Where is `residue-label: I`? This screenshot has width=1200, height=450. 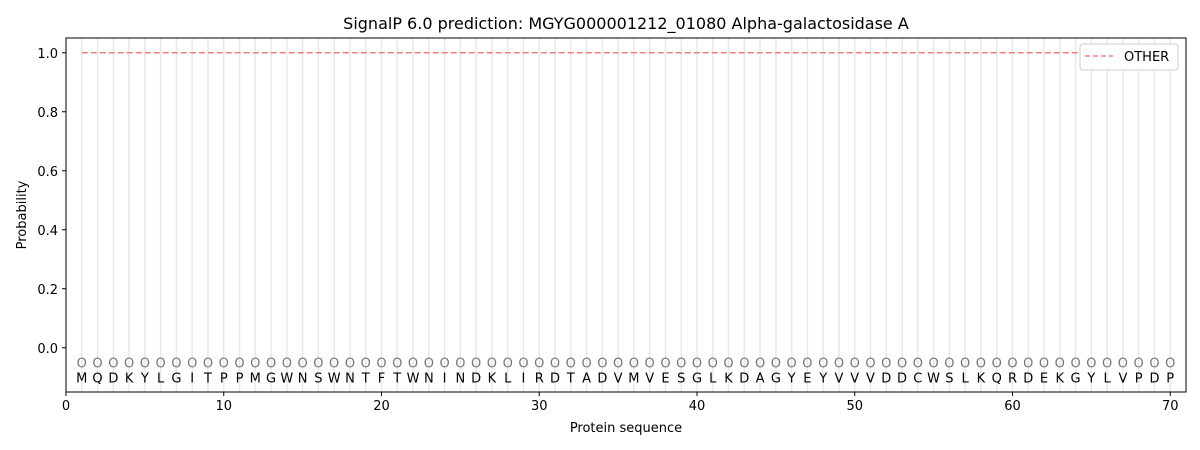 residue-label: I is located at coordinates (524, 378).